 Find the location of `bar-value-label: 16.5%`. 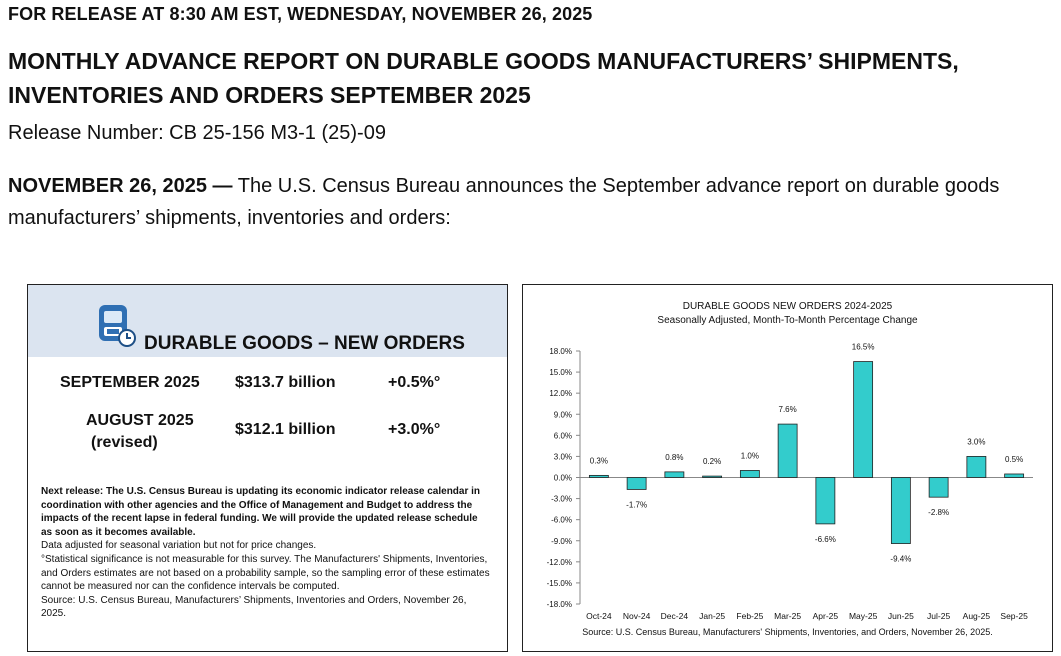

bar-value-label: 16.5% is located at coordinates (863, 347).